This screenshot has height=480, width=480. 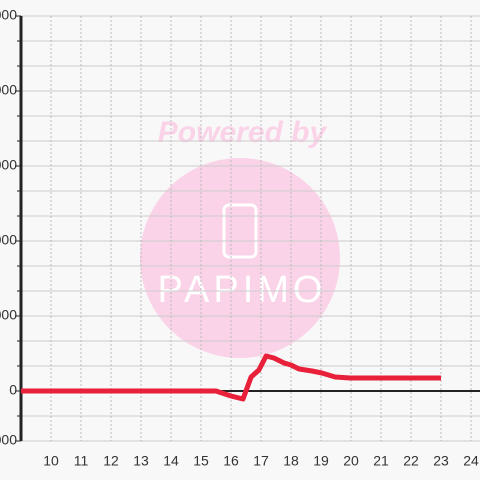 I want to click on y-tick-label: 60,000, so click(x=8, y=240).